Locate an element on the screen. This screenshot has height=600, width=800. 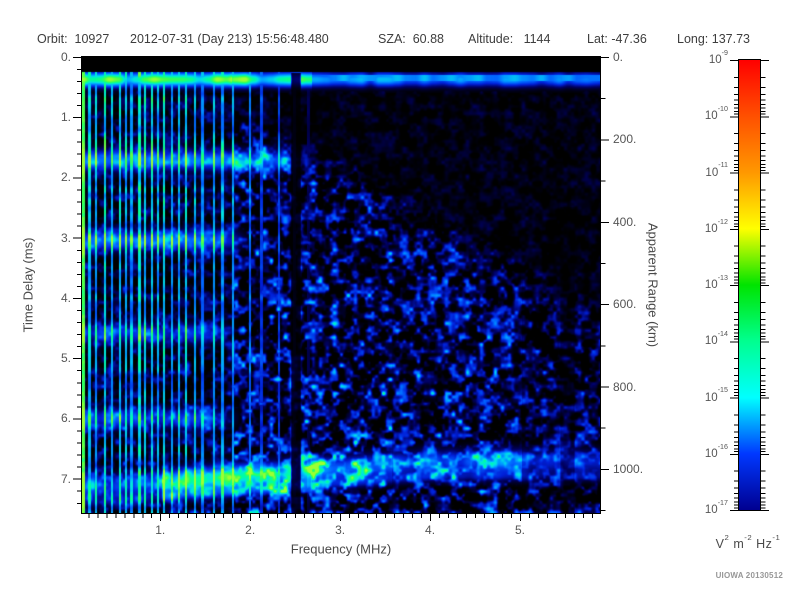
x-tick-label: 5. is located at coordinates (519, 530).